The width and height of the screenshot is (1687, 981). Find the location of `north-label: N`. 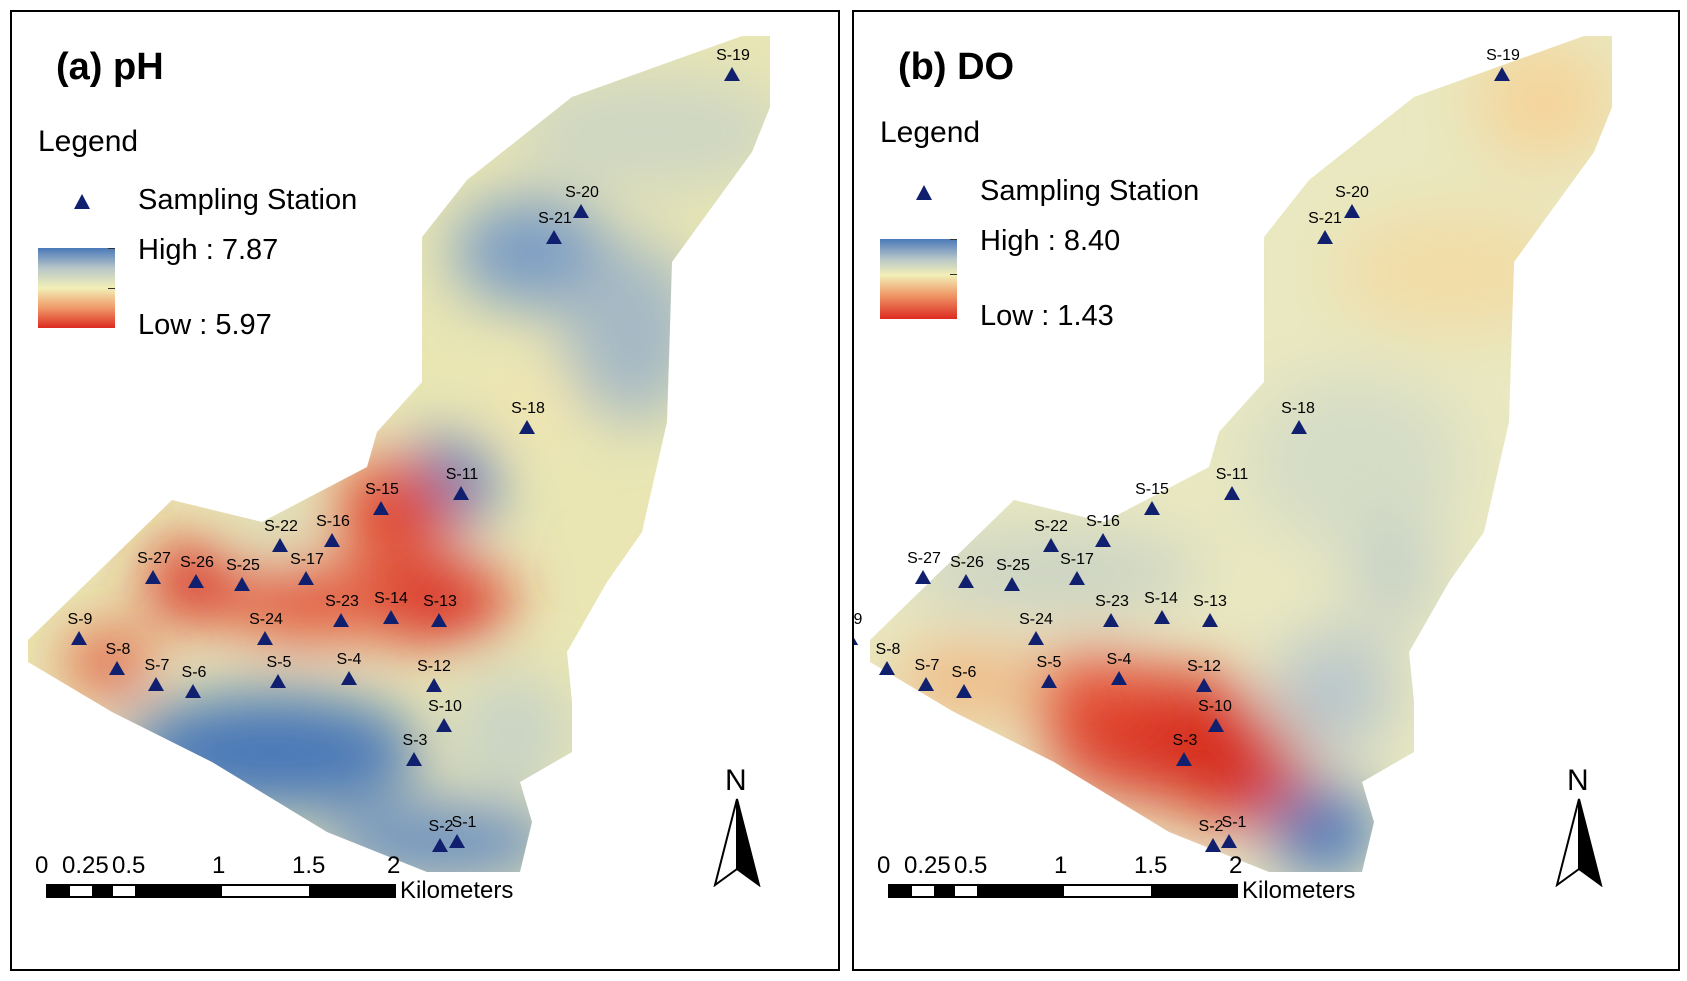

north-label: N is located at coordinates (1578, 780).